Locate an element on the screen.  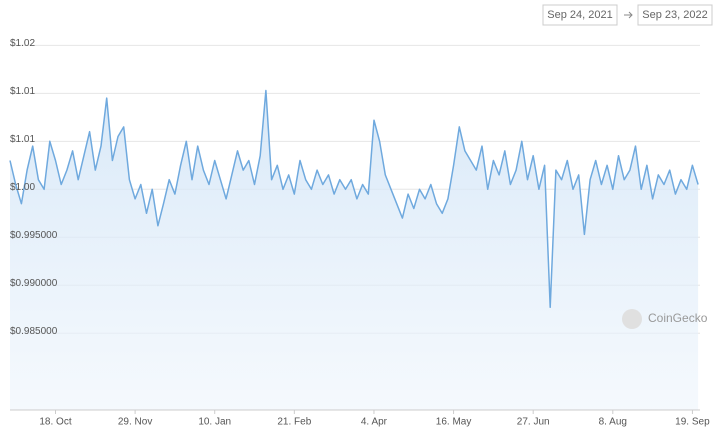
x-tick-label: 8. Aug is located at coordinates (613, 422).